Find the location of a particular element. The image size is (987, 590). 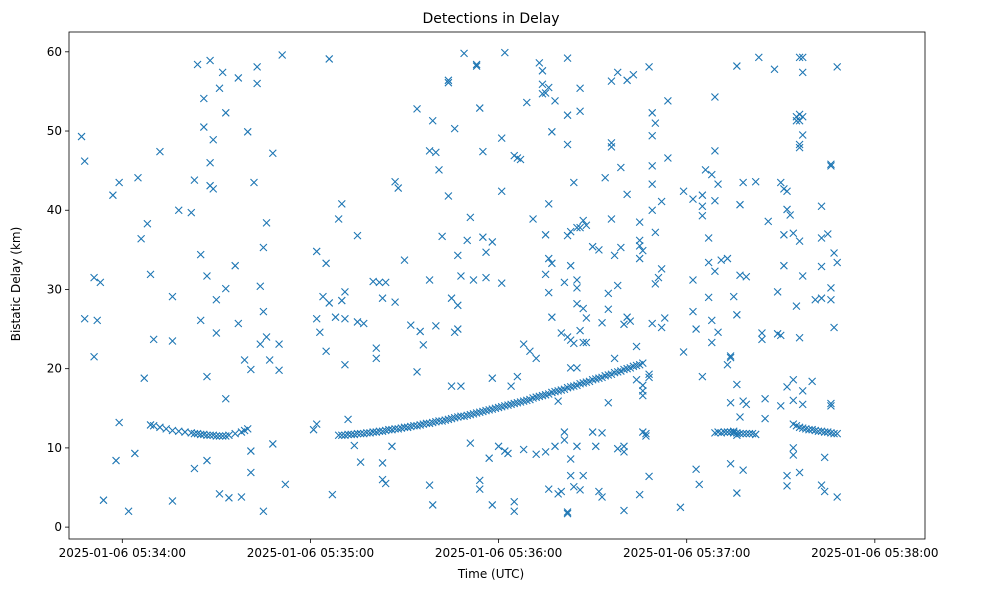

x-axis-label: Time (UTC) is located at coordinates (490, 574).